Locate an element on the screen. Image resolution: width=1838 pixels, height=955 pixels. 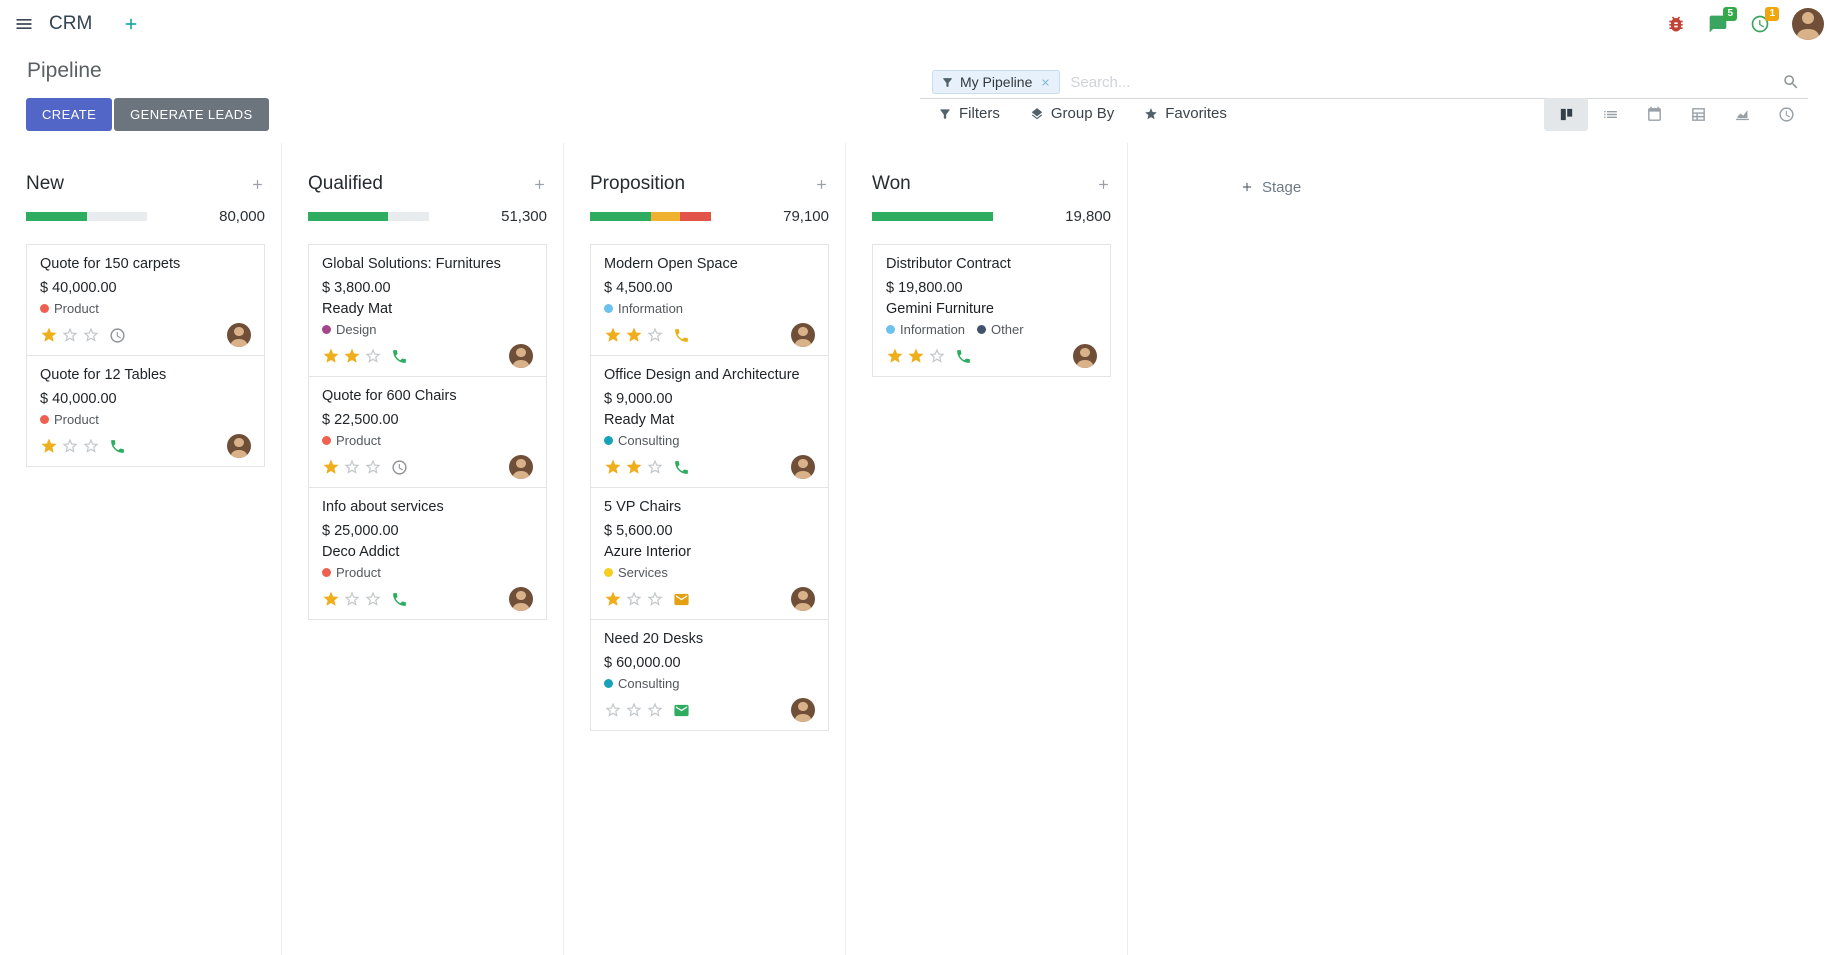
quick-add-icon is located at coordinates (131, 24).